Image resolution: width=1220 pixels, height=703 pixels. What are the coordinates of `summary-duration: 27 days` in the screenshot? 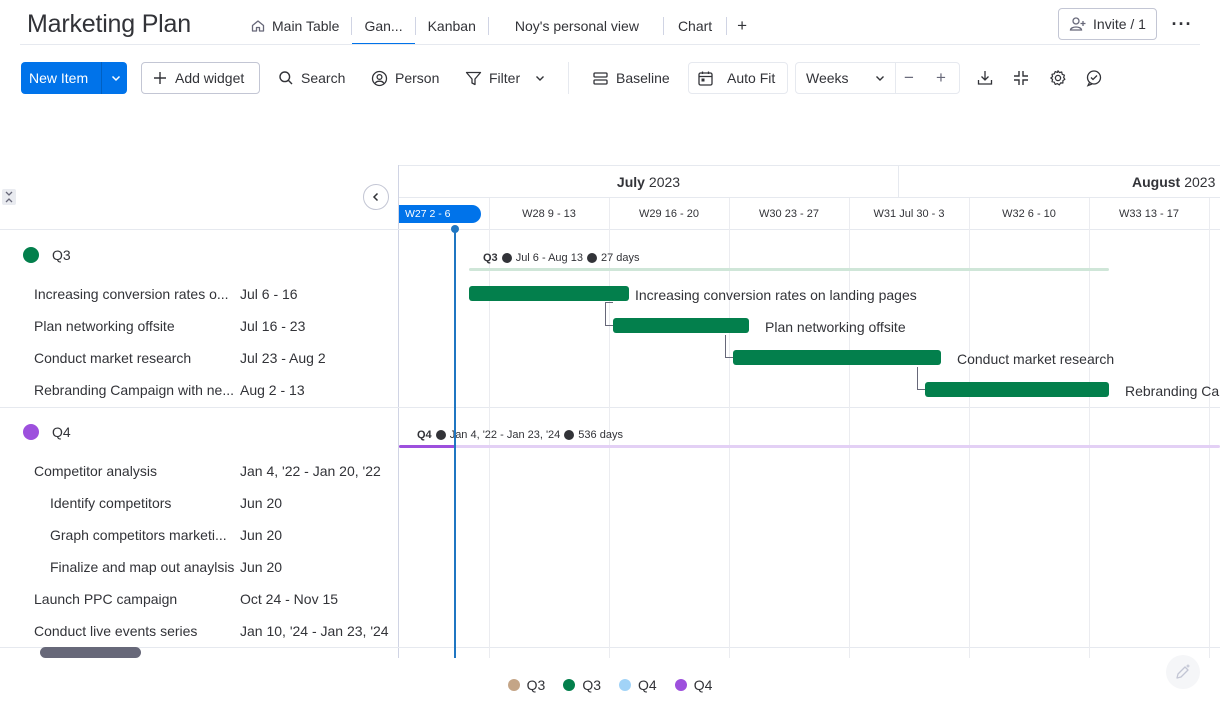 It's located at (620, 258).